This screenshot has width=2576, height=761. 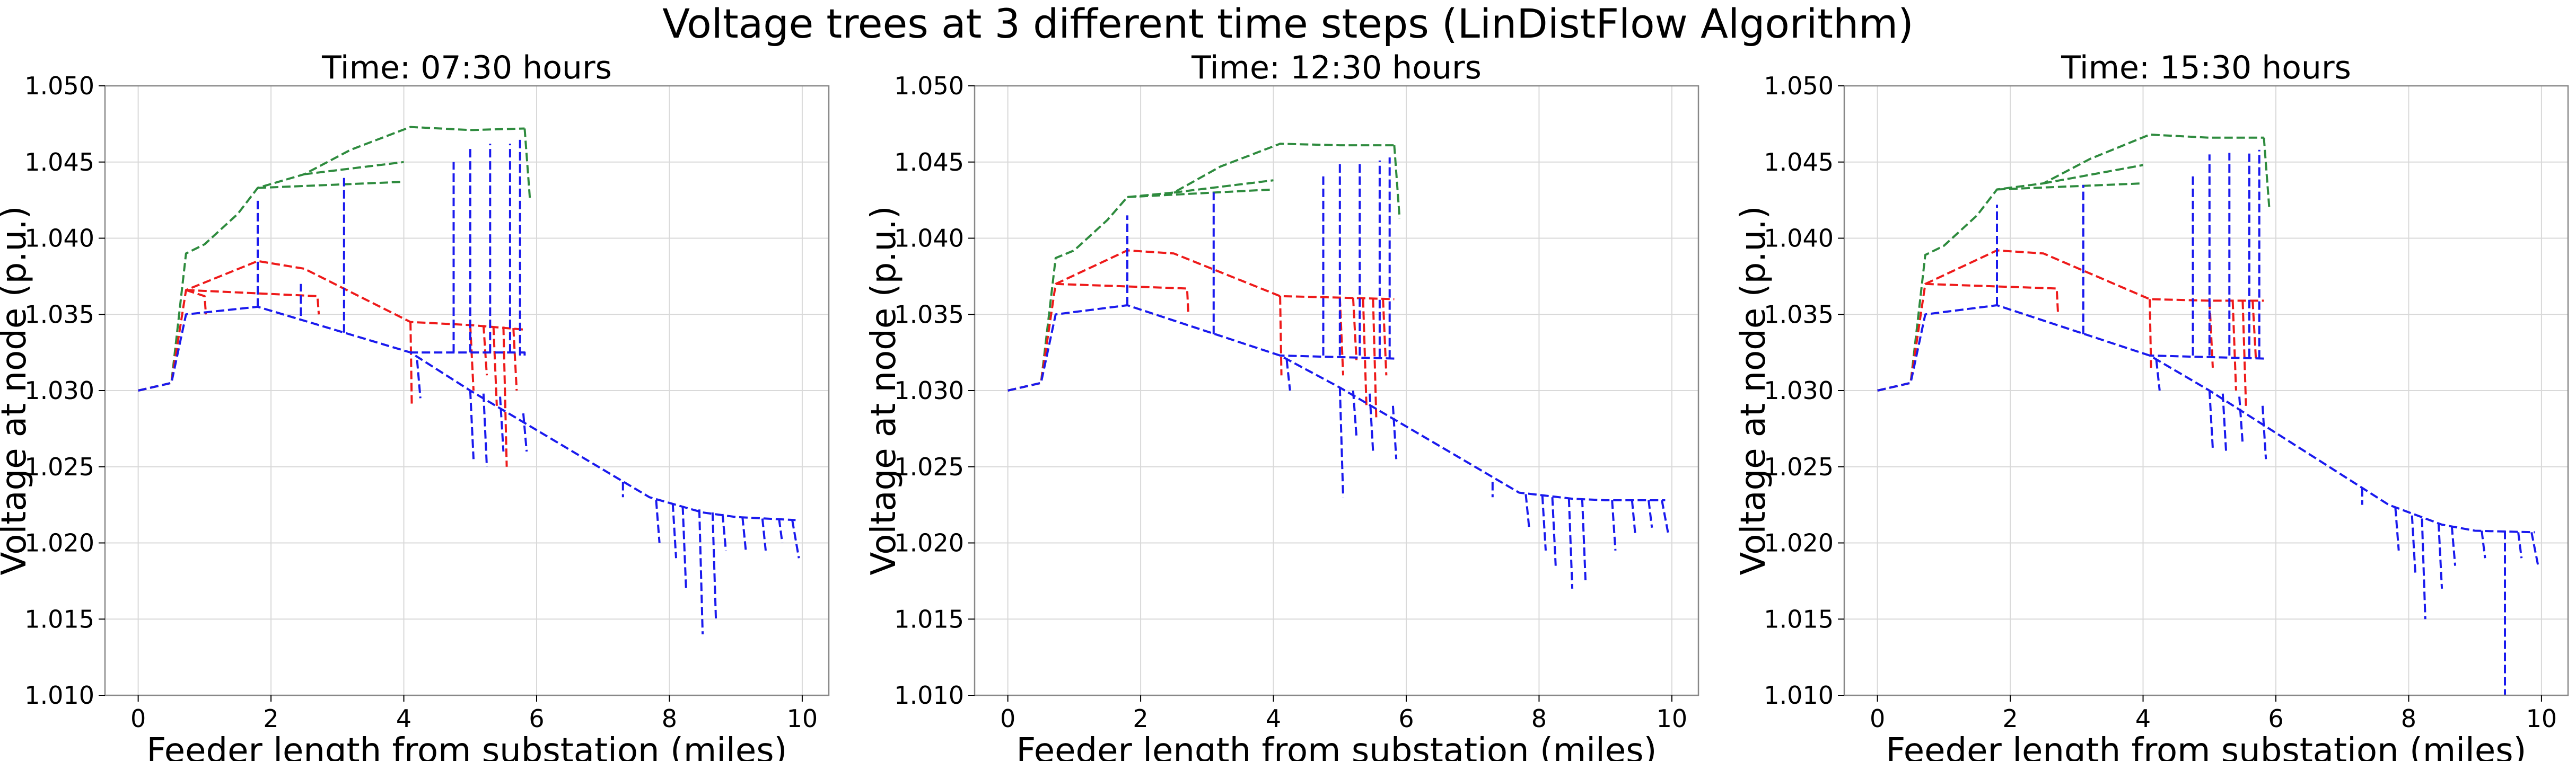 I want to click on y-tick-label: 1.050, so click(x=1799, y=86).